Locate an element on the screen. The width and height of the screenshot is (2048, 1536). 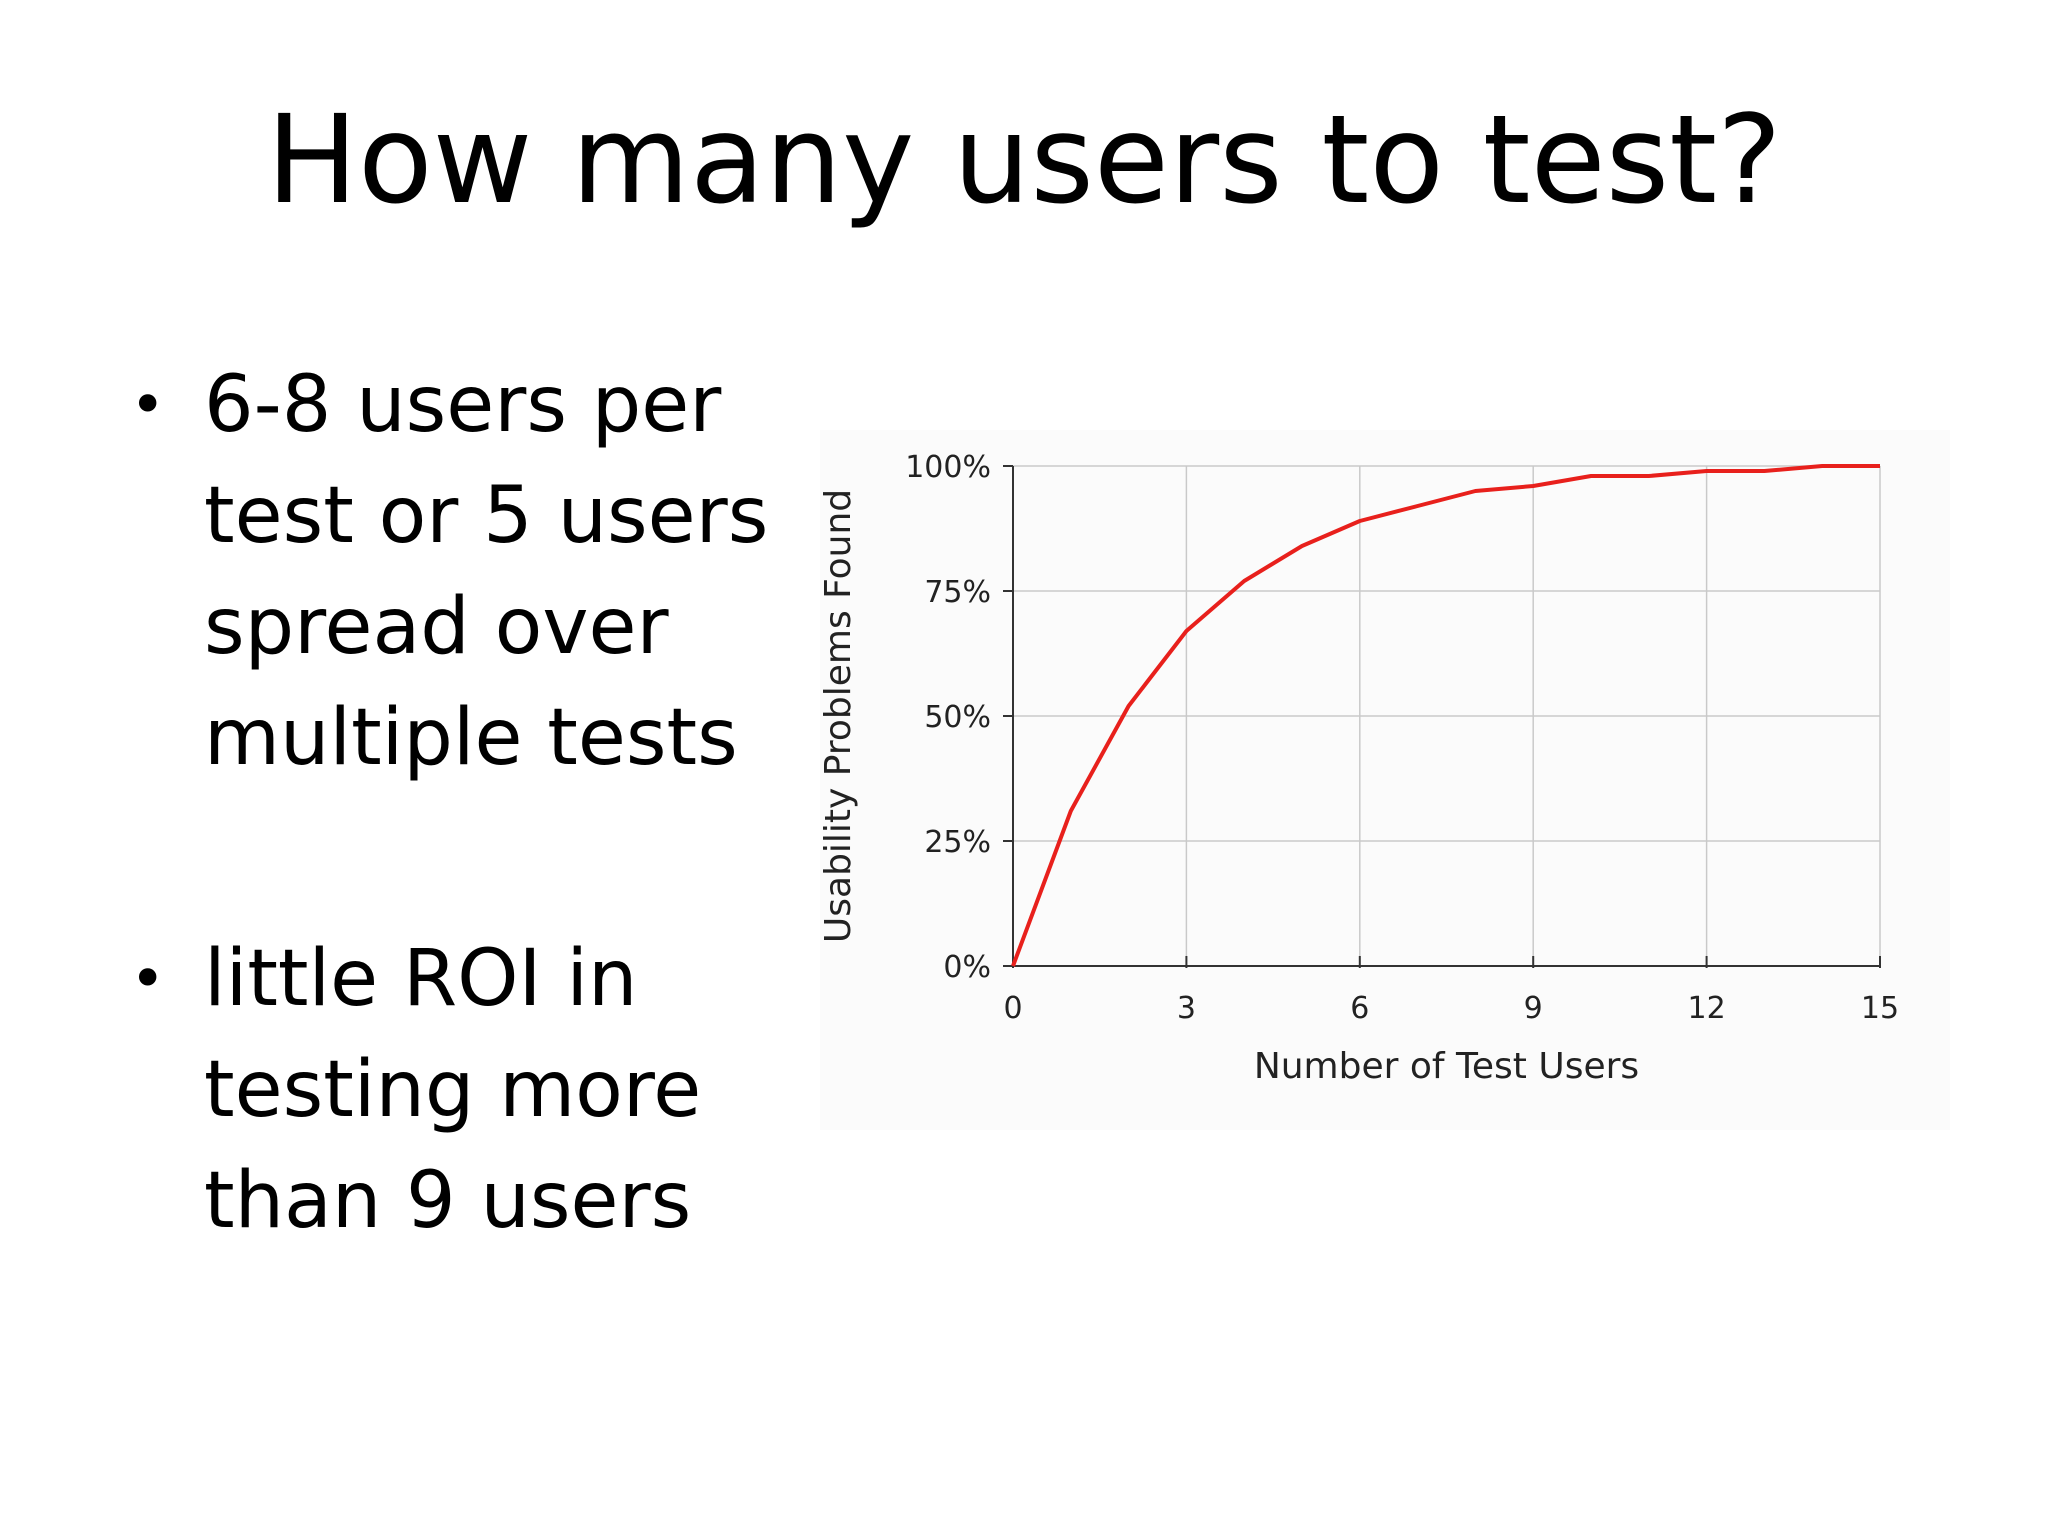
bullet-text: little ROI in testing more than 9 users is located at coordinates (453, 1090).